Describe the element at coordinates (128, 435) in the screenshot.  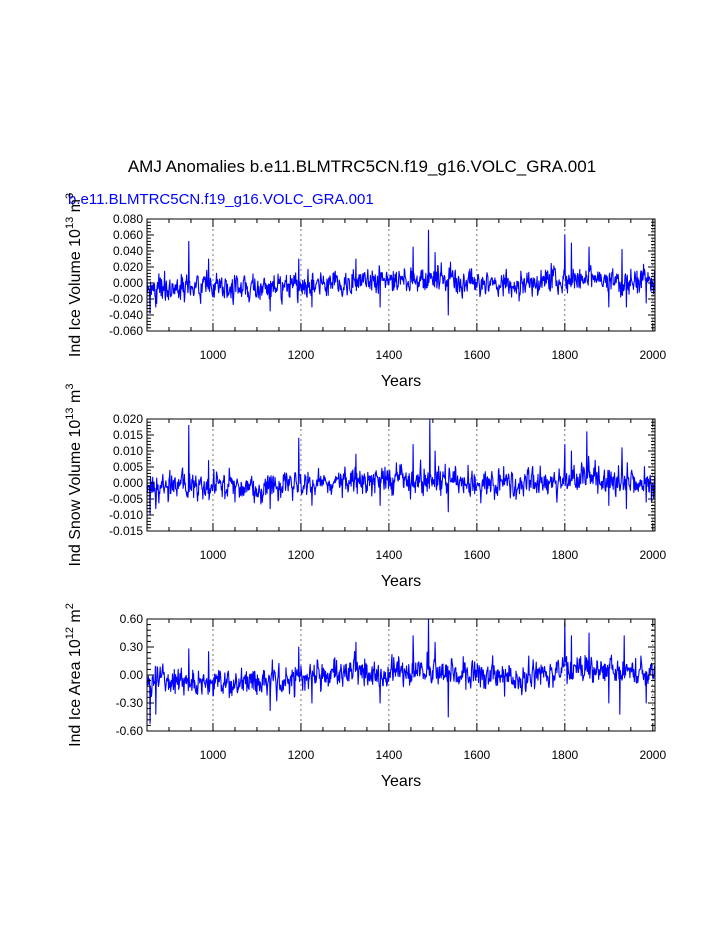
I see `y-tick-label: 0.015` at that location.